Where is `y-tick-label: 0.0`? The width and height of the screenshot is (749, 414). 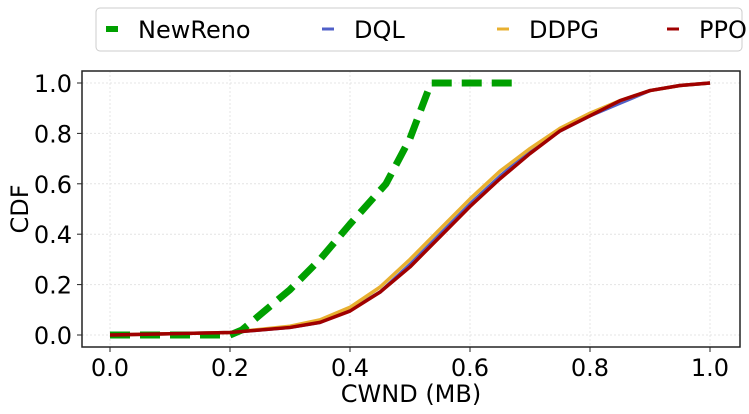 y-tick-label: 0.0 is located at coordinates (53, 336).